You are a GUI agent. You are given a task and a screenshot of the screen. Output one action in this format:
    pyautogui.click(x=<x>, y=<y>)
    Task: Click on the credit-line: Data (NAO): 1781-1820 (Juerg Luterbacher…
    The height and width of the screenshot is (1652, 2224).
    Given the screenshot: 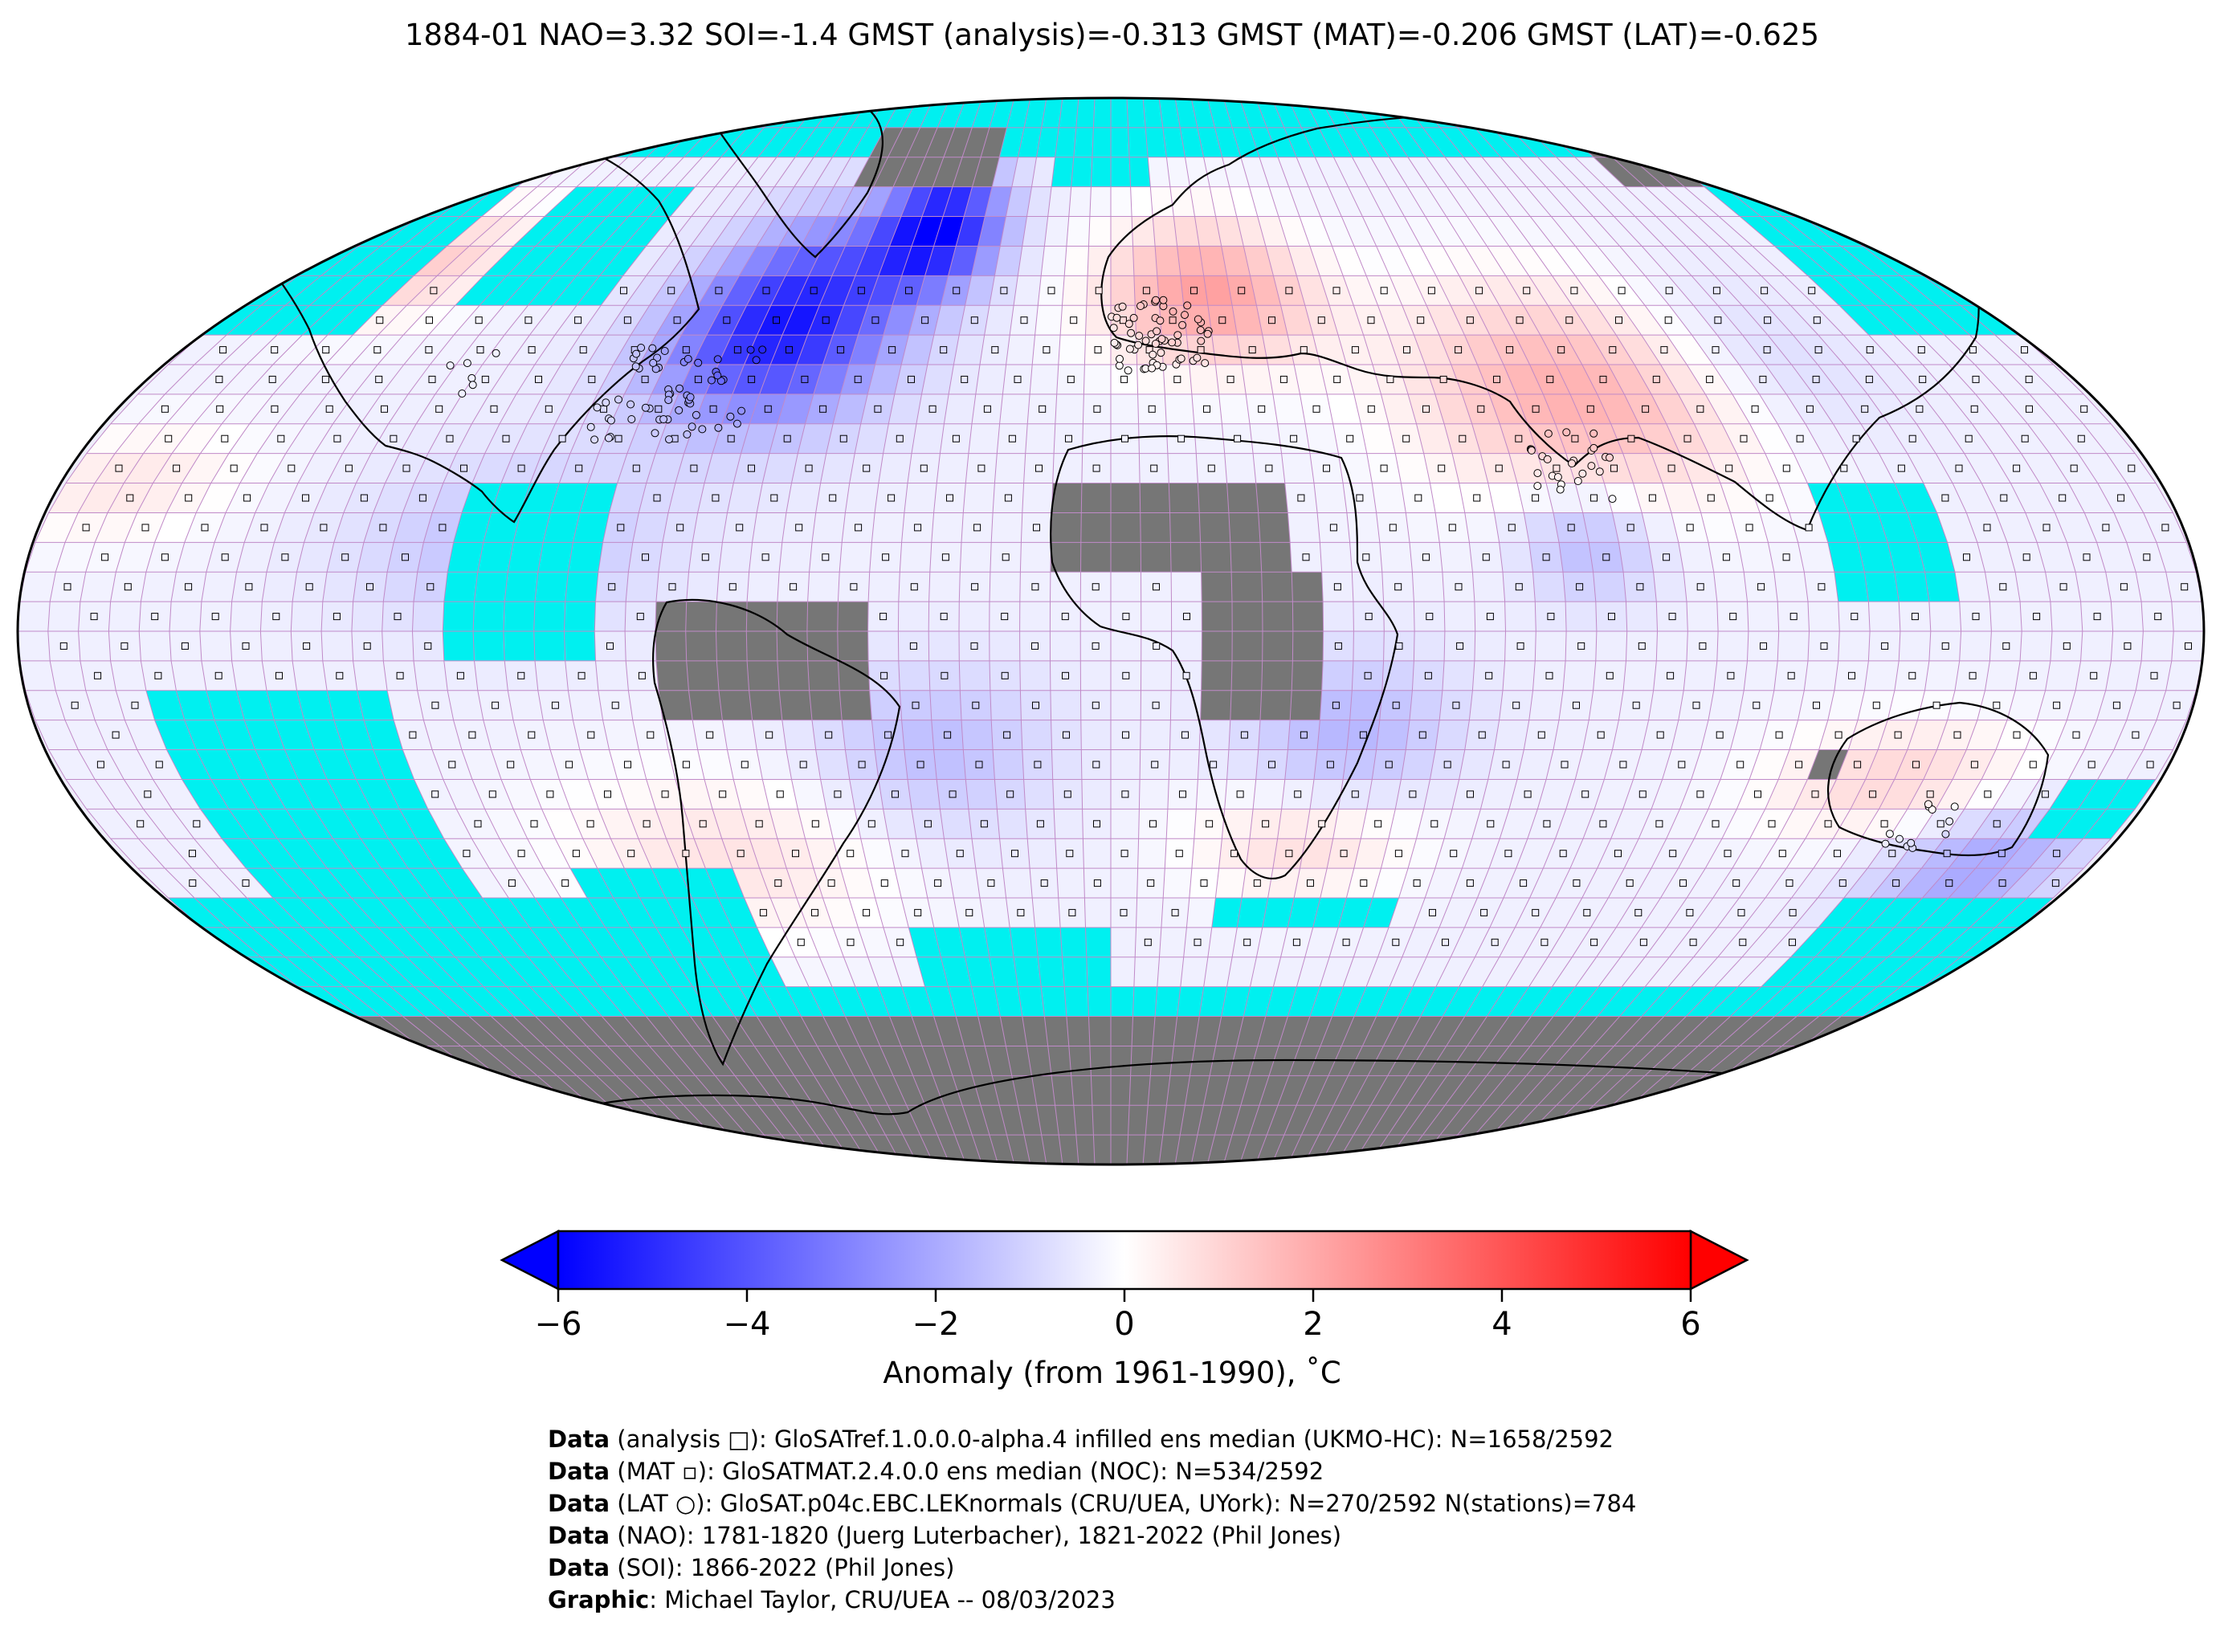 What is the action you would take?
    pyautogui.click(x=1092, y=1535)
    